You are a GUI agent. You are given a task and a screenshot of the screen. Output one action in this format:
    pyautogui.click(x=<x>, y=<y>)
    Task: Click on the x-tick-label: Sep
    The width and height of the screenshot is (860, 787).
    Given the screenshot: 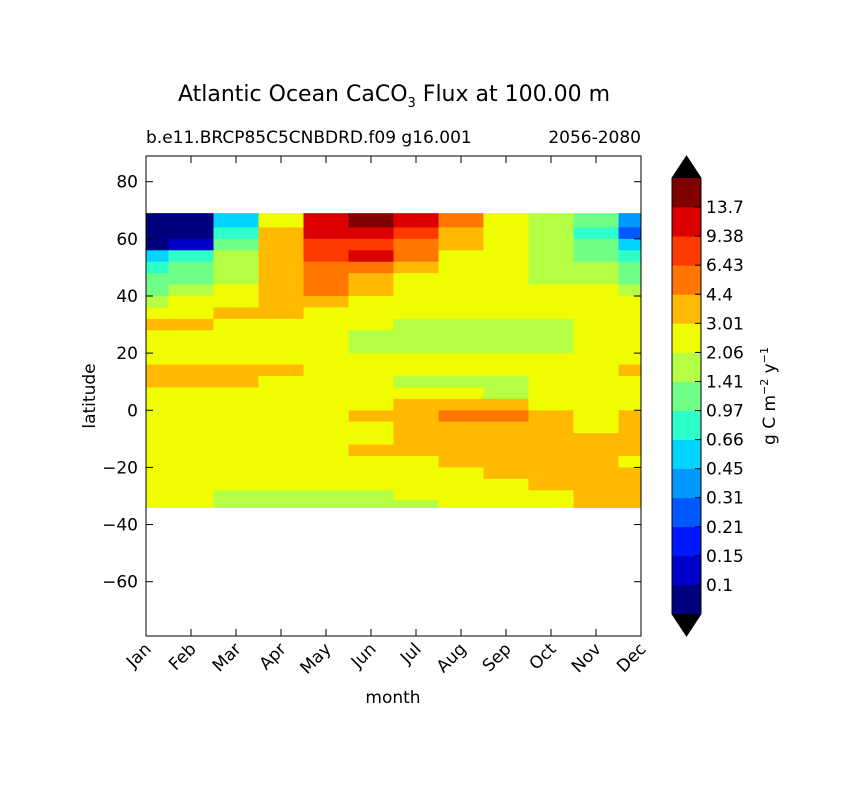 What is the action you would take?
    pyautogui.click(x=497, y=657)
    